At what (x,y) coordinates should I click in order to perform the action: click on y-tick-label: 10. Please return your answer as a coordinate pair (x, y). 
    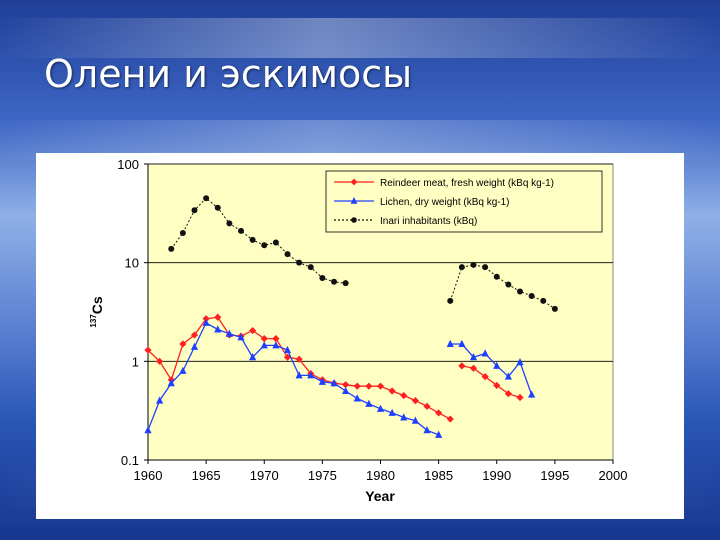
    Looking at the image, I should click on (132, 263).